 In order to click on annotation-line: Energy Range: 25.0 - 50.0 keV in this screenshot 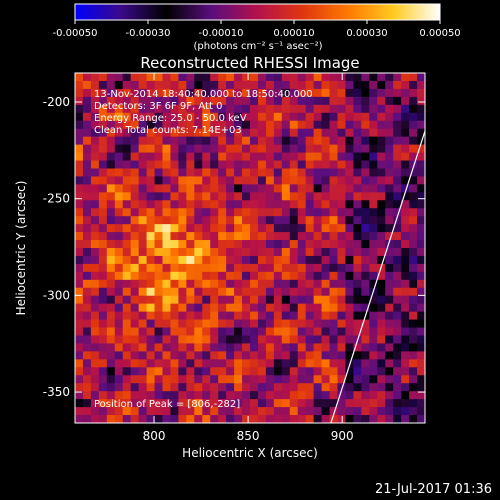, I will do `click(170, 118)`.